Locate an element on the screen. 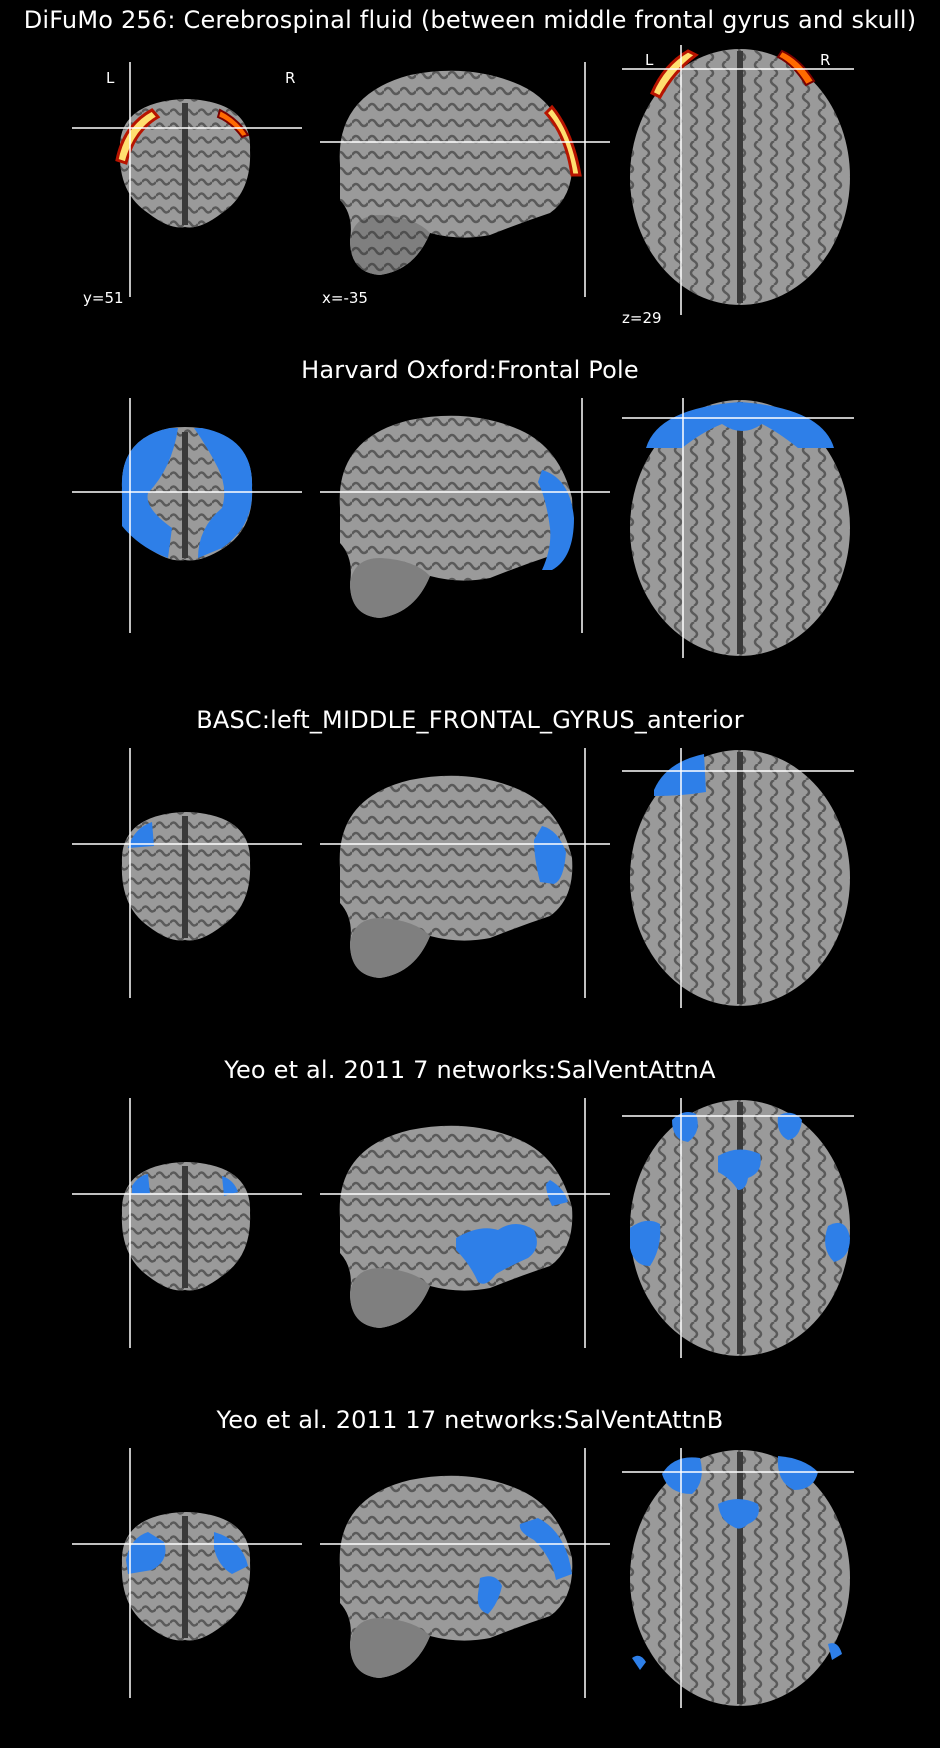 The image size is (940, 1748). coordinate-y: y=51 is located at coordinates (103, 298).